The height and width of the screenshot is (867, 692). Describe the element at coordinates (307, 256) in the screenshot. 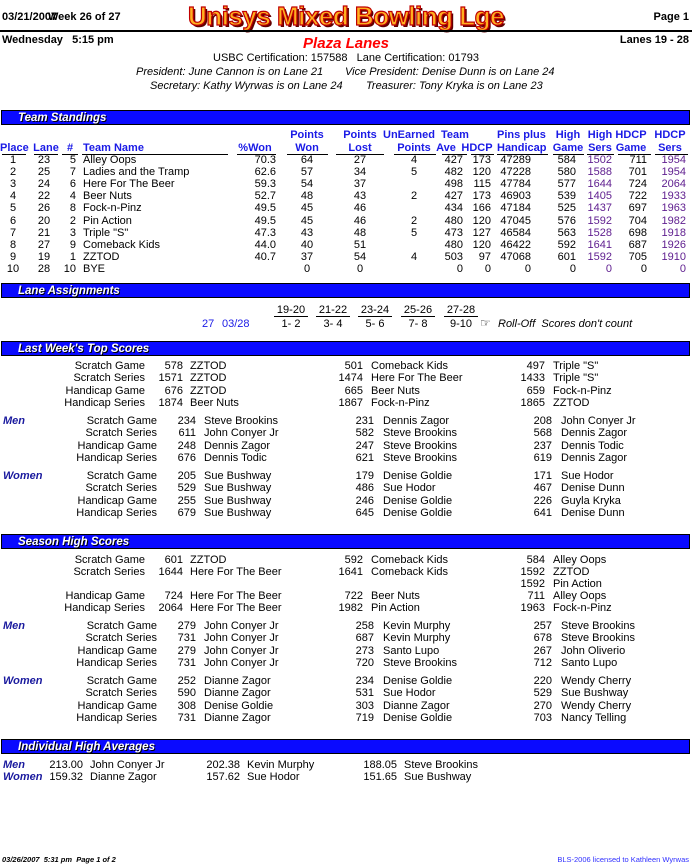

I see `standings-cell: 37` at that location.